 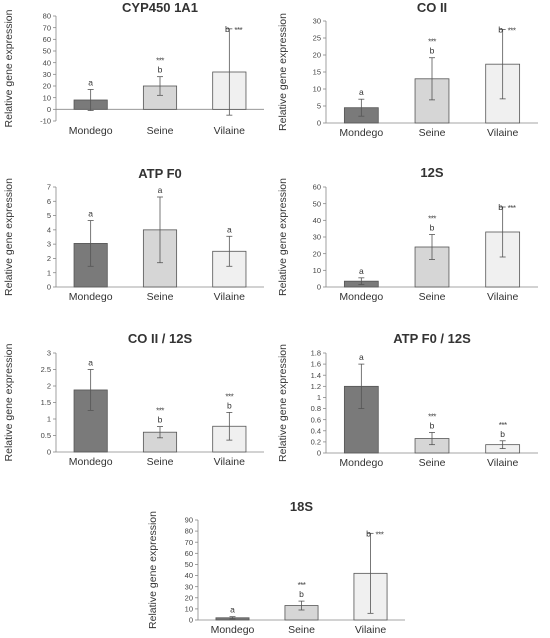 What do you see at coordinates (316, 364) in the screenshot?
I see `y-tick-label: 1.6` at bounding box center [316, 364].